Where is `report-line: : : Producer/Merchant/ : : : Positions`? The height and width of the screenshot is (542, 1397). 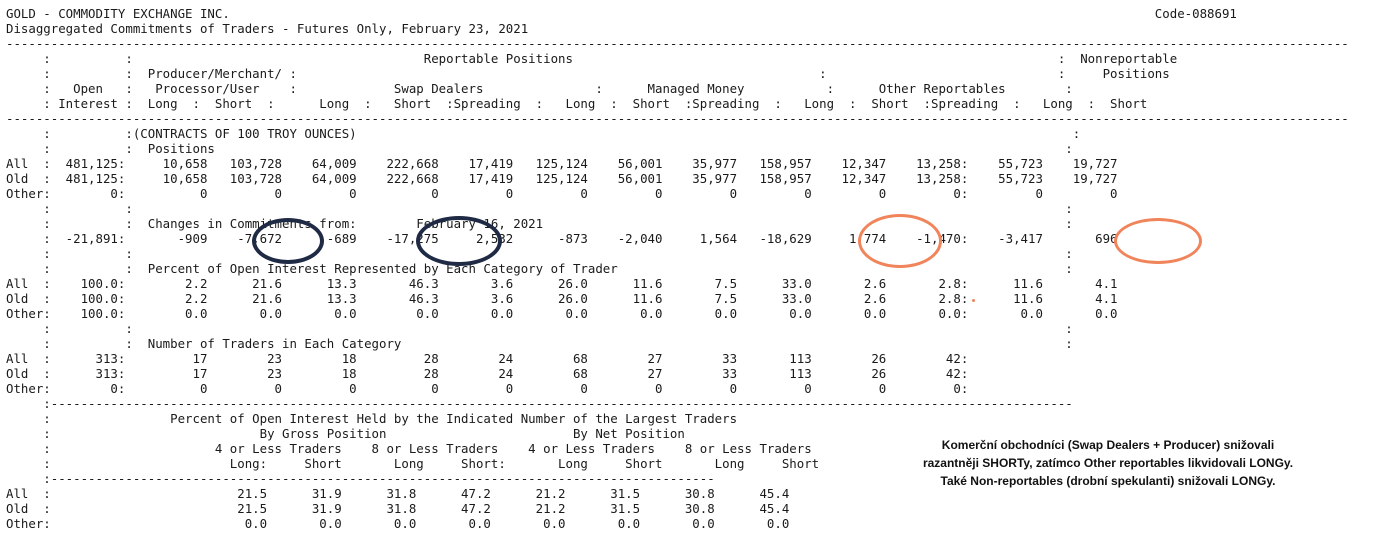 report-line: : : Producer/Merchant/ : : : Positions is located at coordinates (588, 73).